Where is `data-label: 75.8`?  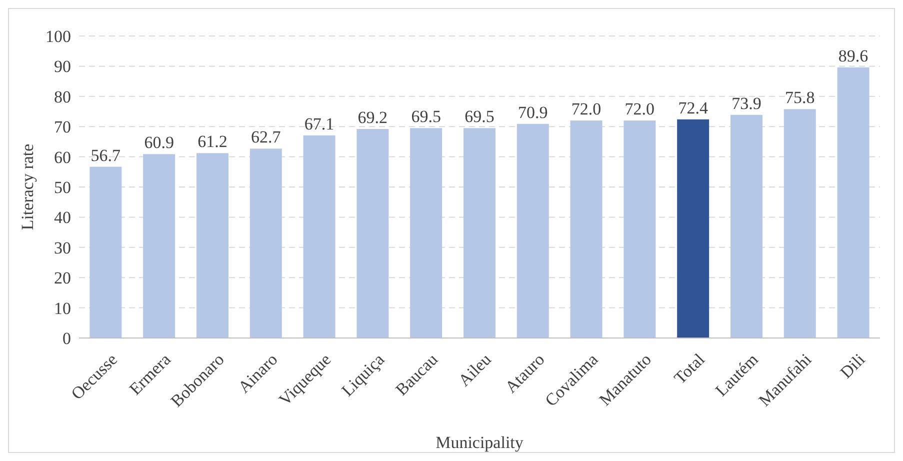 data-label: 75.8 is located at coordinates (800, 98).